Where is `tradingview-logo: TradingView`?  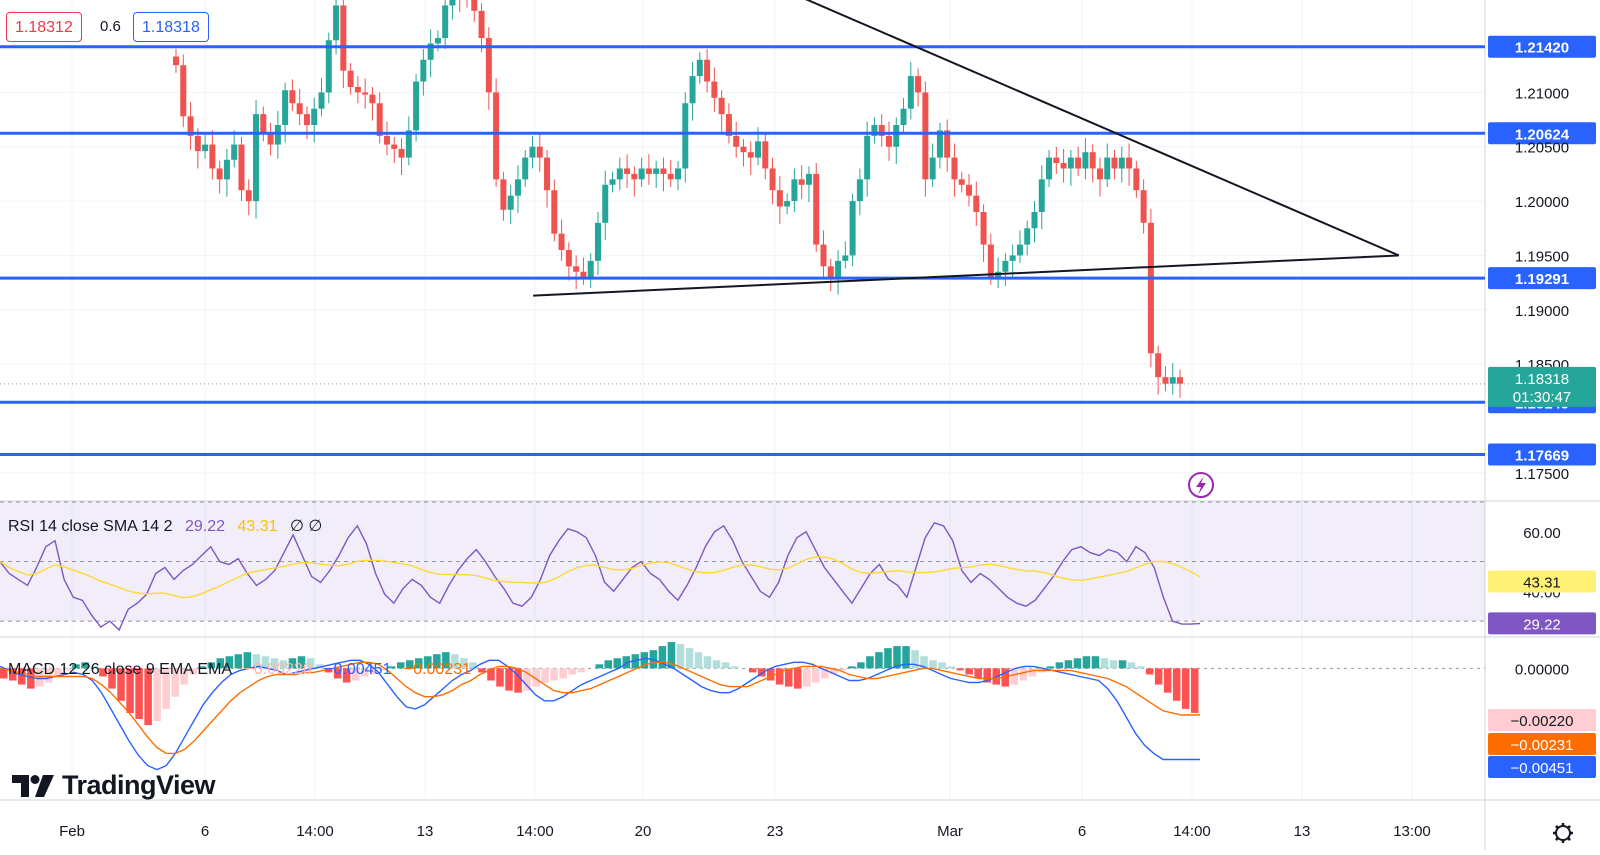 tradingview-logo: TradingView is located at coordinates (114, 785).